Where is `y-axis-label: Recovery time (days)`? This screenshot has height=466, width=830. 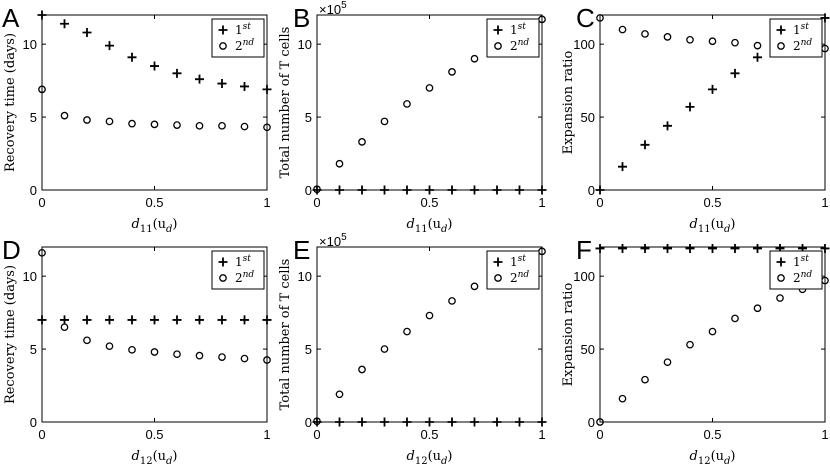 y-axis-label: Recovery time (days) is located at coordinates (10, 334).